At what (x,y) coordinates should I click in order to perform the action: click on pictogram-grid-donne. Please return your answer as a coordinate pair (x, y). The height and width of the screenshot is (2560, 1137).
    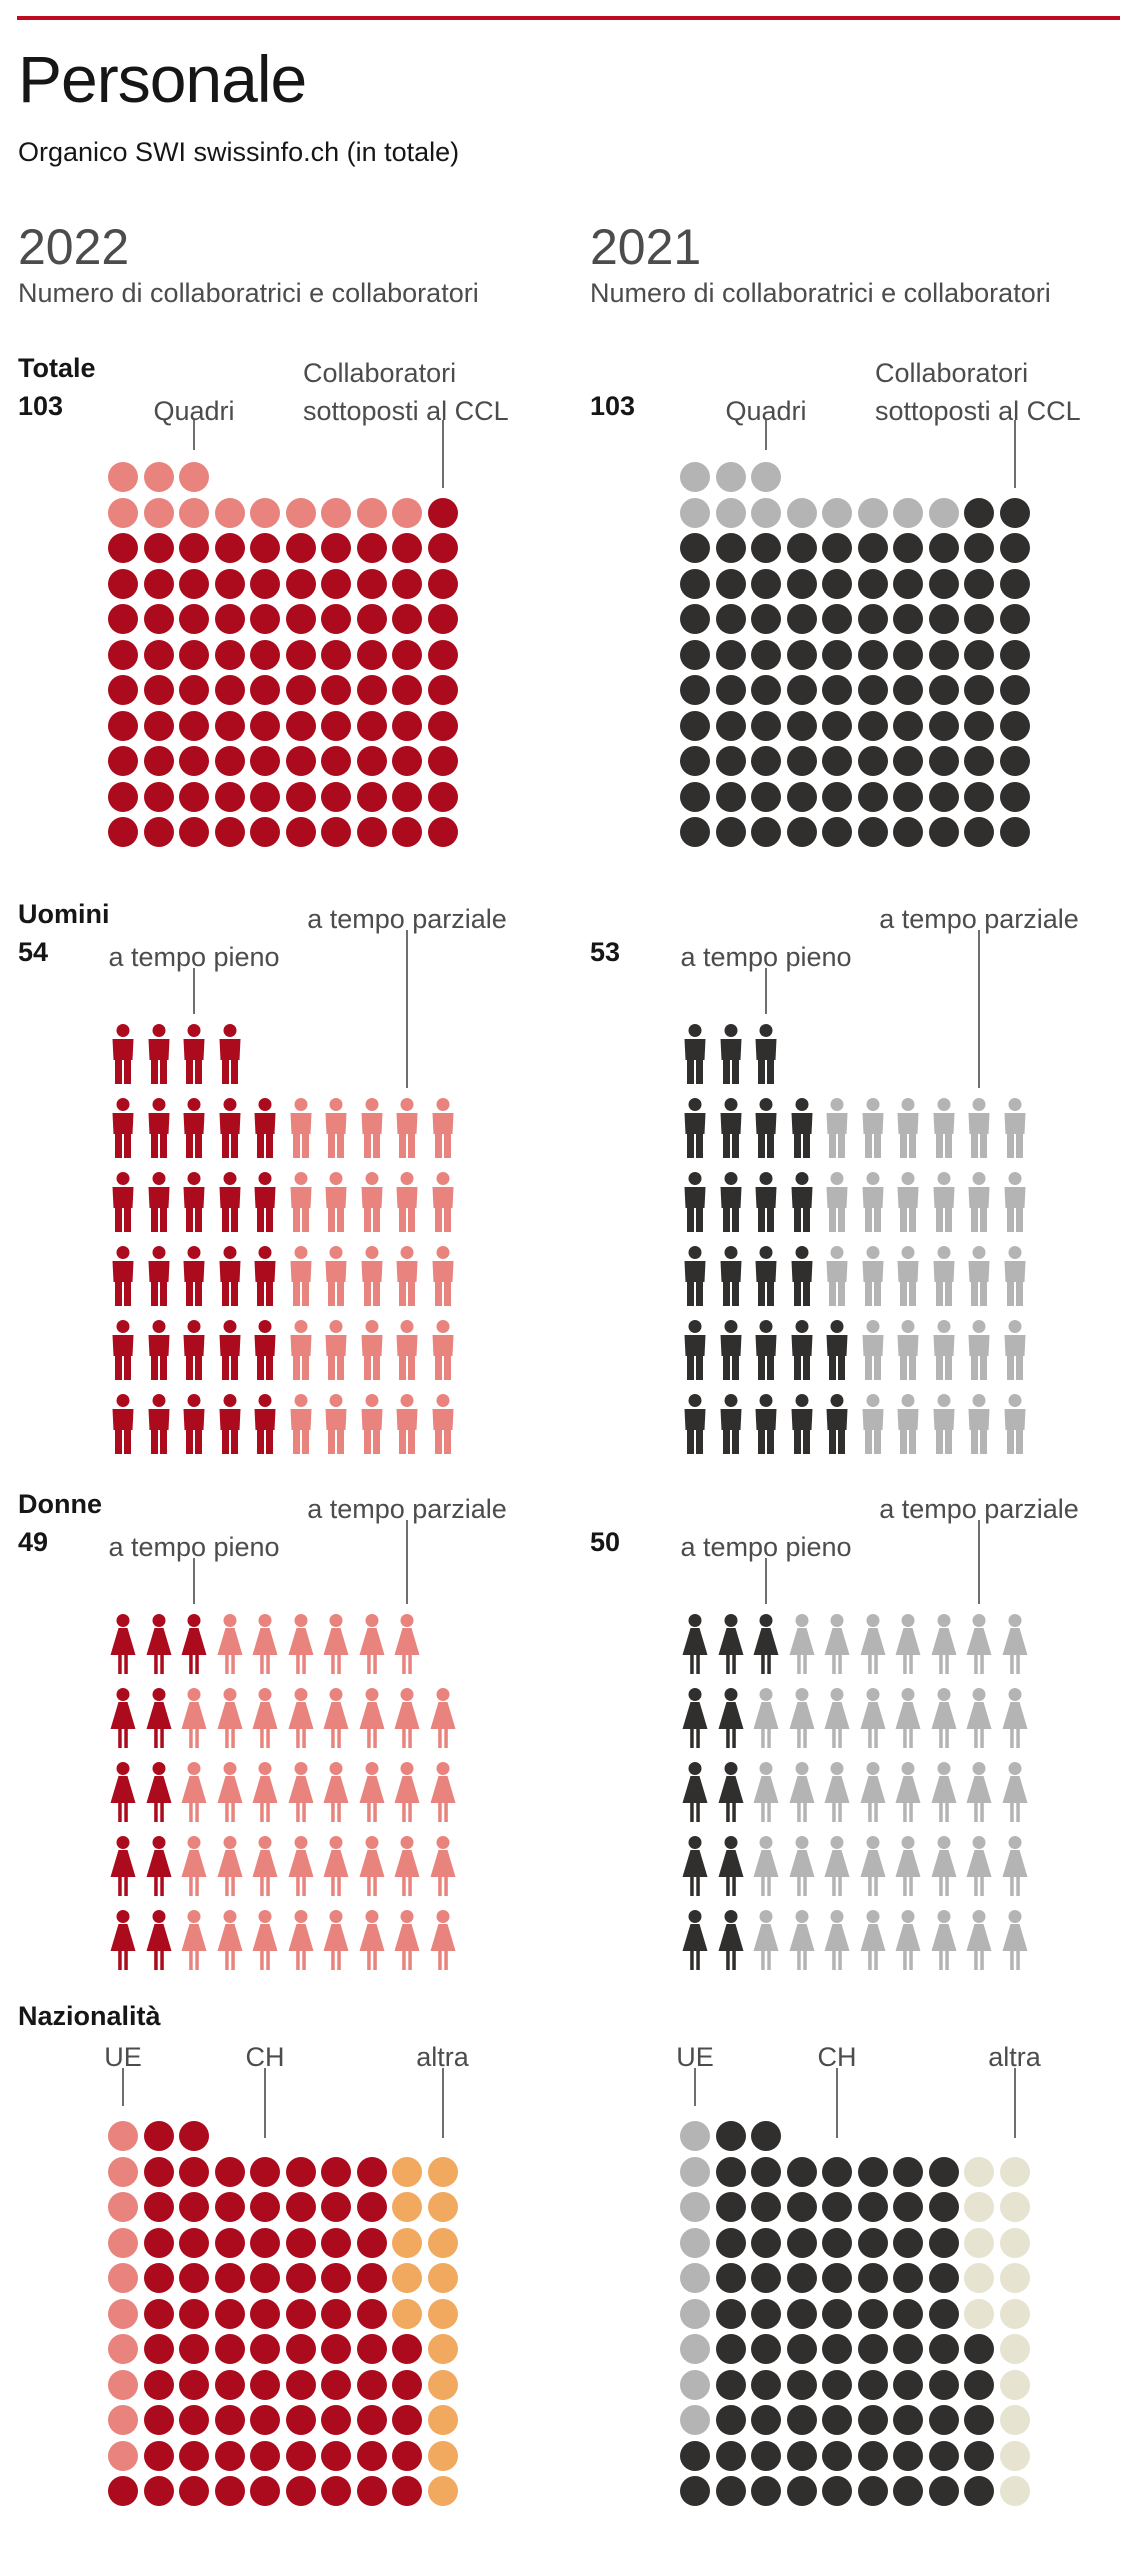
    Looking at the image, I should click on (855, 1799).